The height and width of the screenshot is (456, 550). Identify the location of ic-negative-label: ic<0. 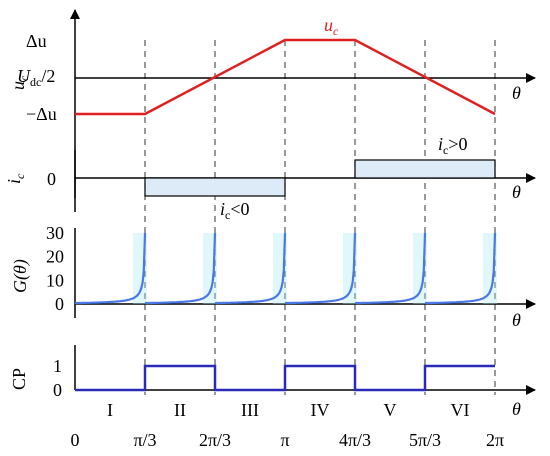
(235, 210).